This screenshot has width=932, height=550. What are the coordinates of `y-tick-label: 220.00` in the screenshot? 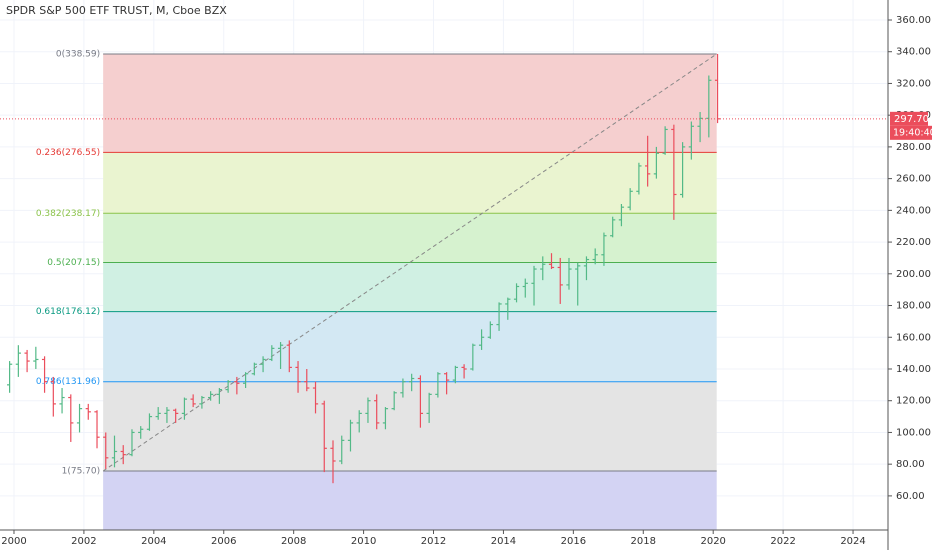 It's located at (913, 242).